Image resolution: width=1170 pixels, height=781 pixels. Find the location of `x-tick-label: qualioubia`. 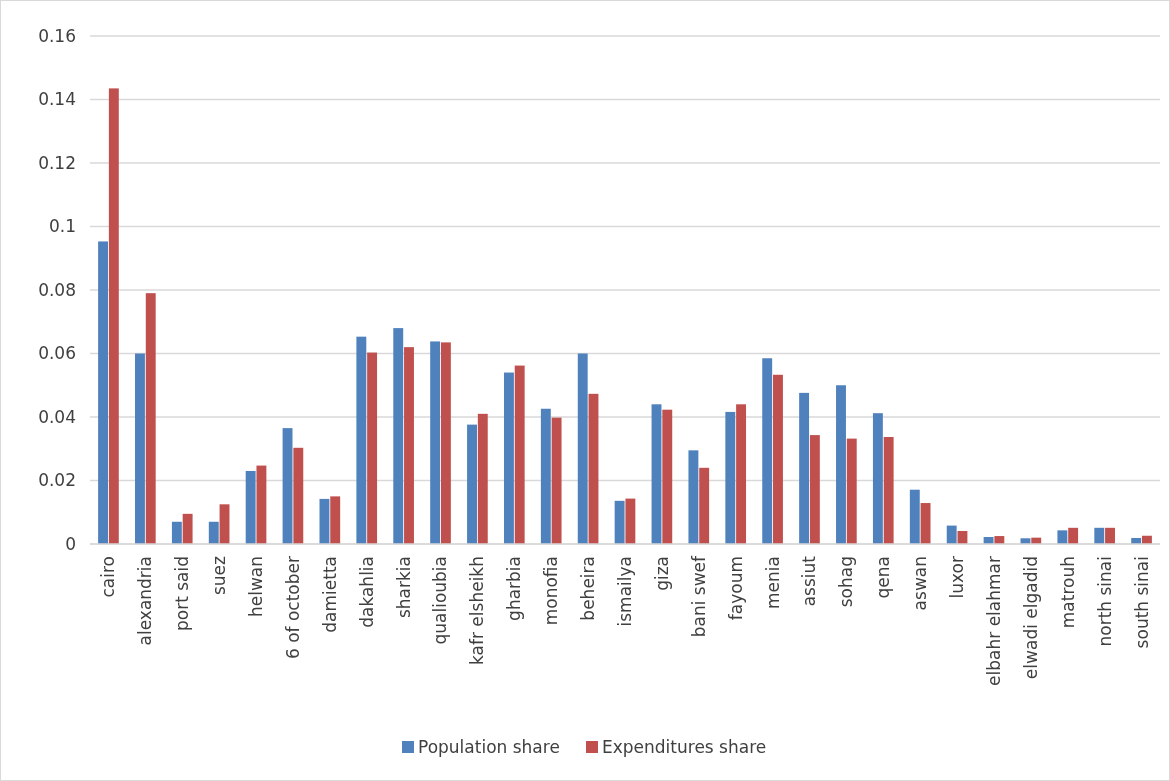

x-tick-label: qualioubia is located at coordinates (440, 600).